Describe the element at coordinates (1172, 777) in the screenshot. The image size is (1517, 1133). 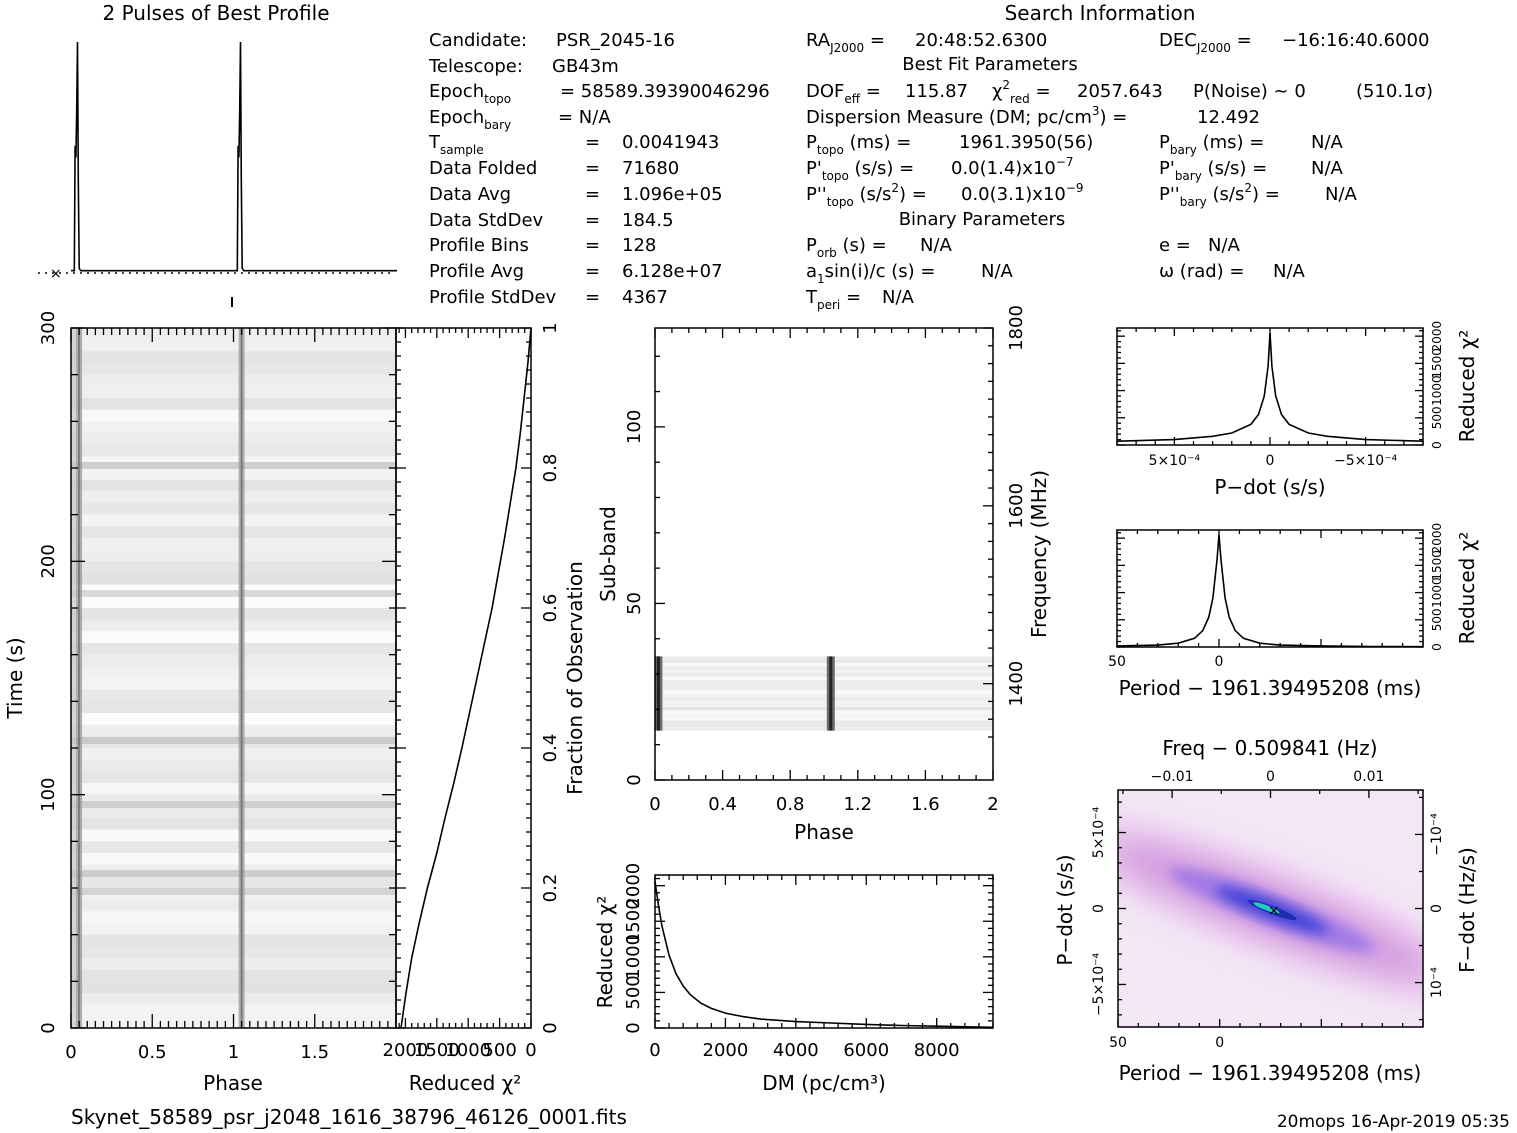
I see `pp-freq-tick-label: −0.01` at that location.